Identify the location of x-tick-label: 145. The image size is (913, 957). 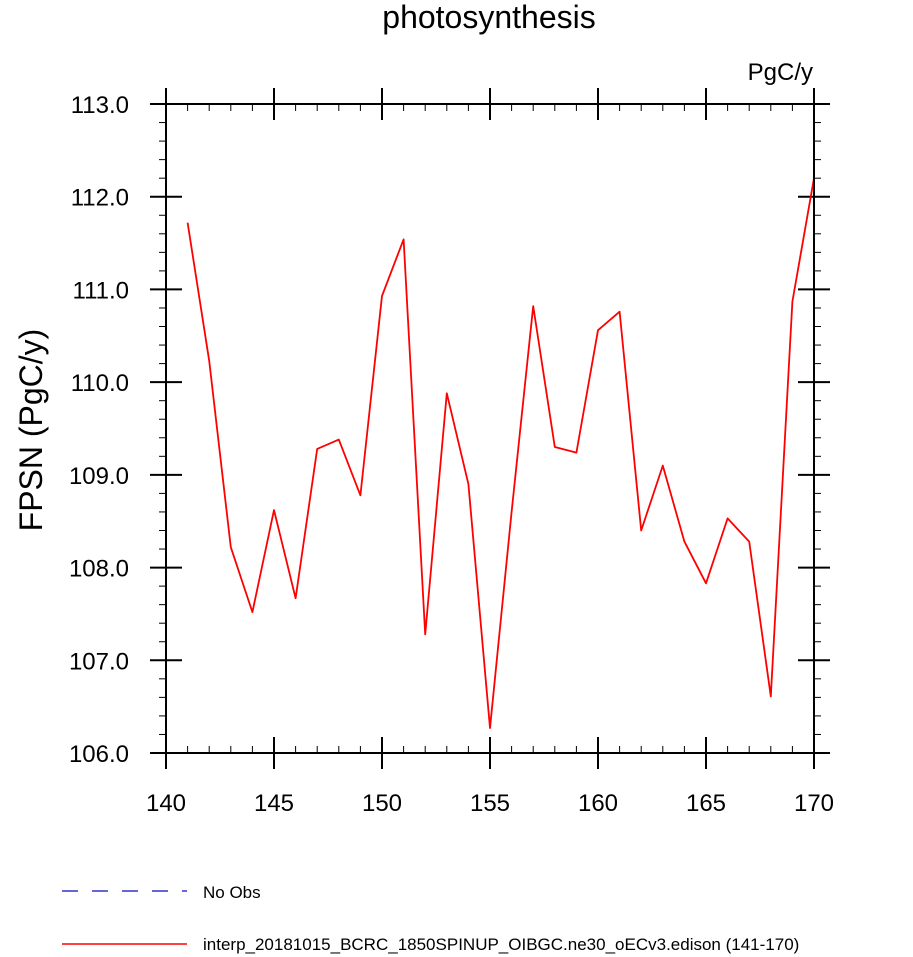
(274, 803).